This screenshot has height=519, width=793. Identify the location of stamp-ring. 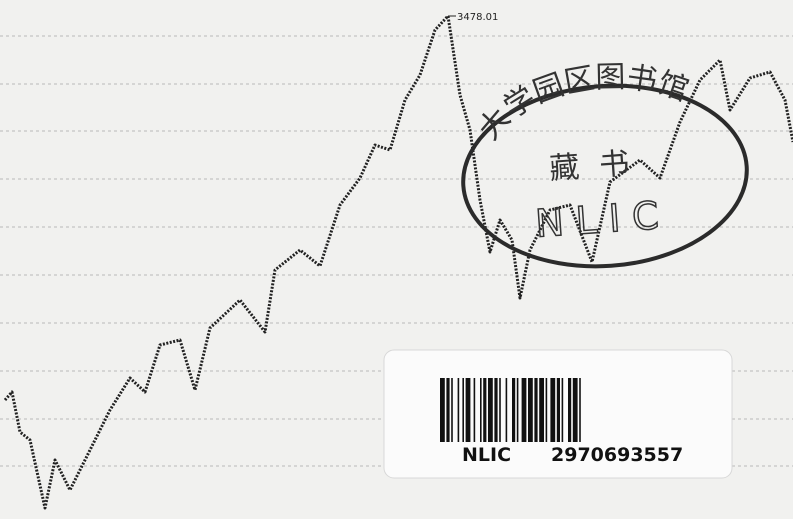
(605, 176).